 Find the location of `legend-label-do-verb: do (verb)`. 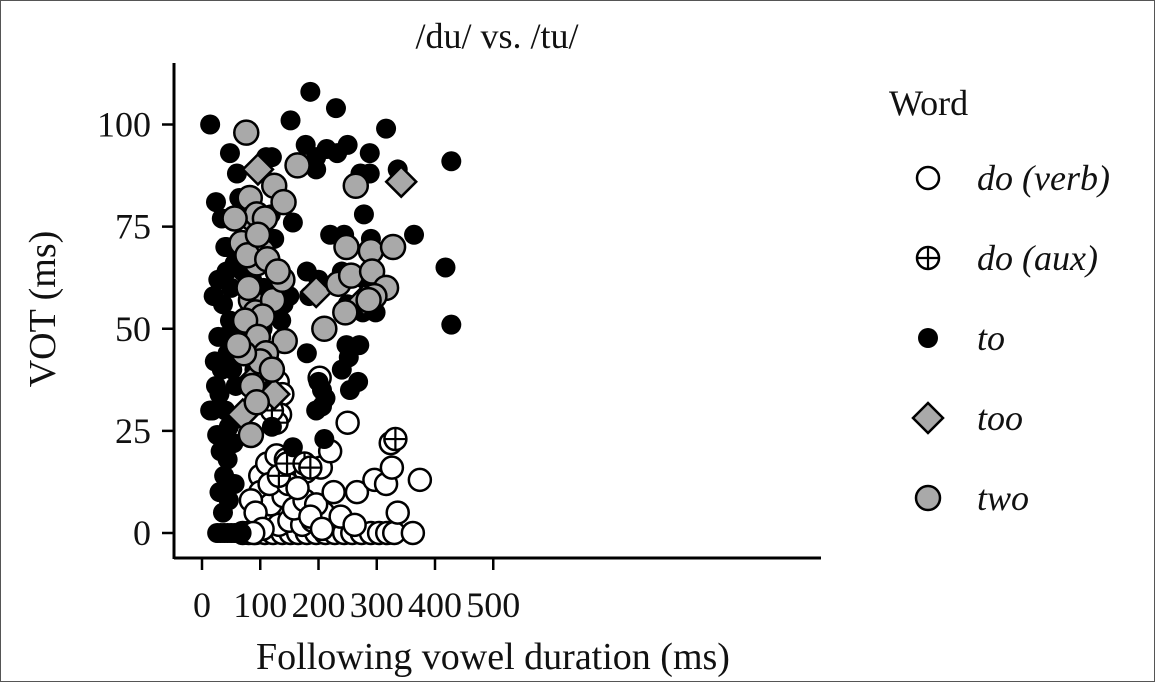

legend-label-do-verb: do (verb) is located at coordinates (1043, 178).